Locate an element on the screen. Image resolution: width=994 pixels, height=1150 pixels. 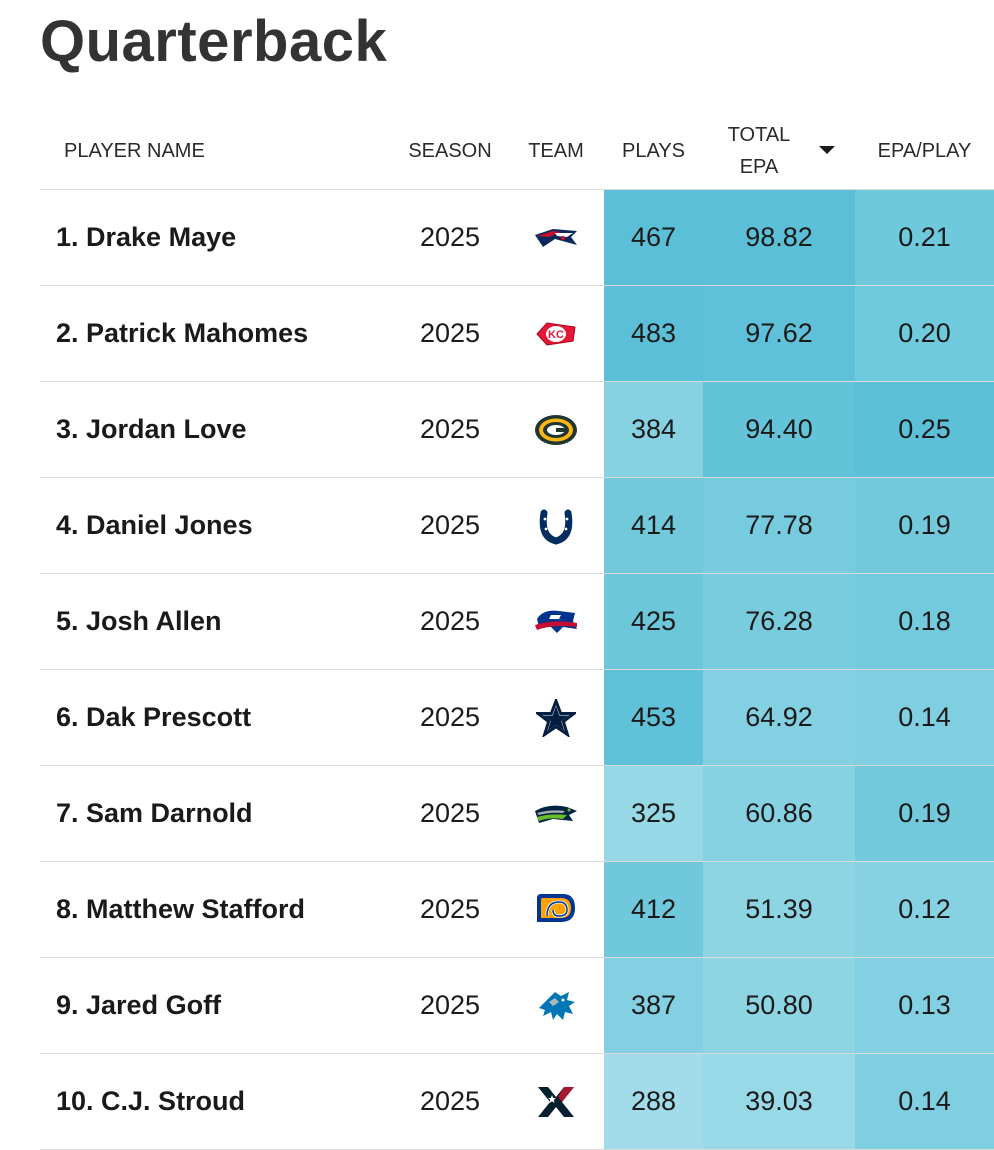
player-name: 10. C.J. Stroud is located at coordinates (151, 1101).